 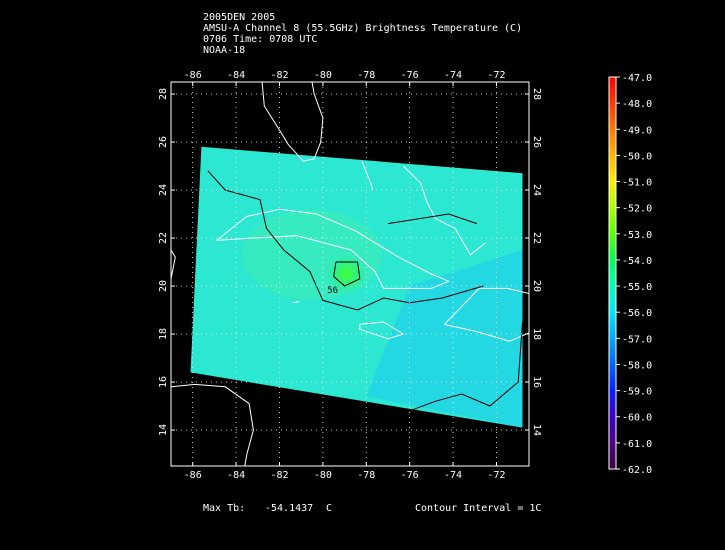 What do you see at coordinates (637, 418) in the screenshot?
I see `colorbar-tick-label: -60.0` at bounding box center [637, 418].